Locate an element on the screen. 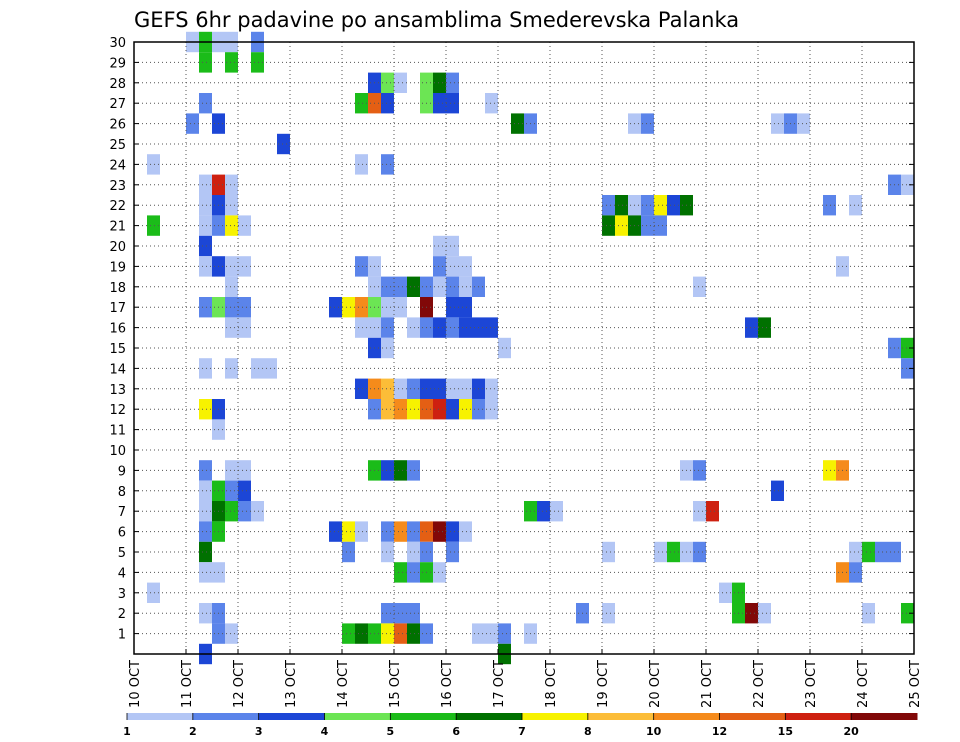 The width and height of the screenshot is (960, 742). y-tick-label: 18 is located at coordinates (117, 288).